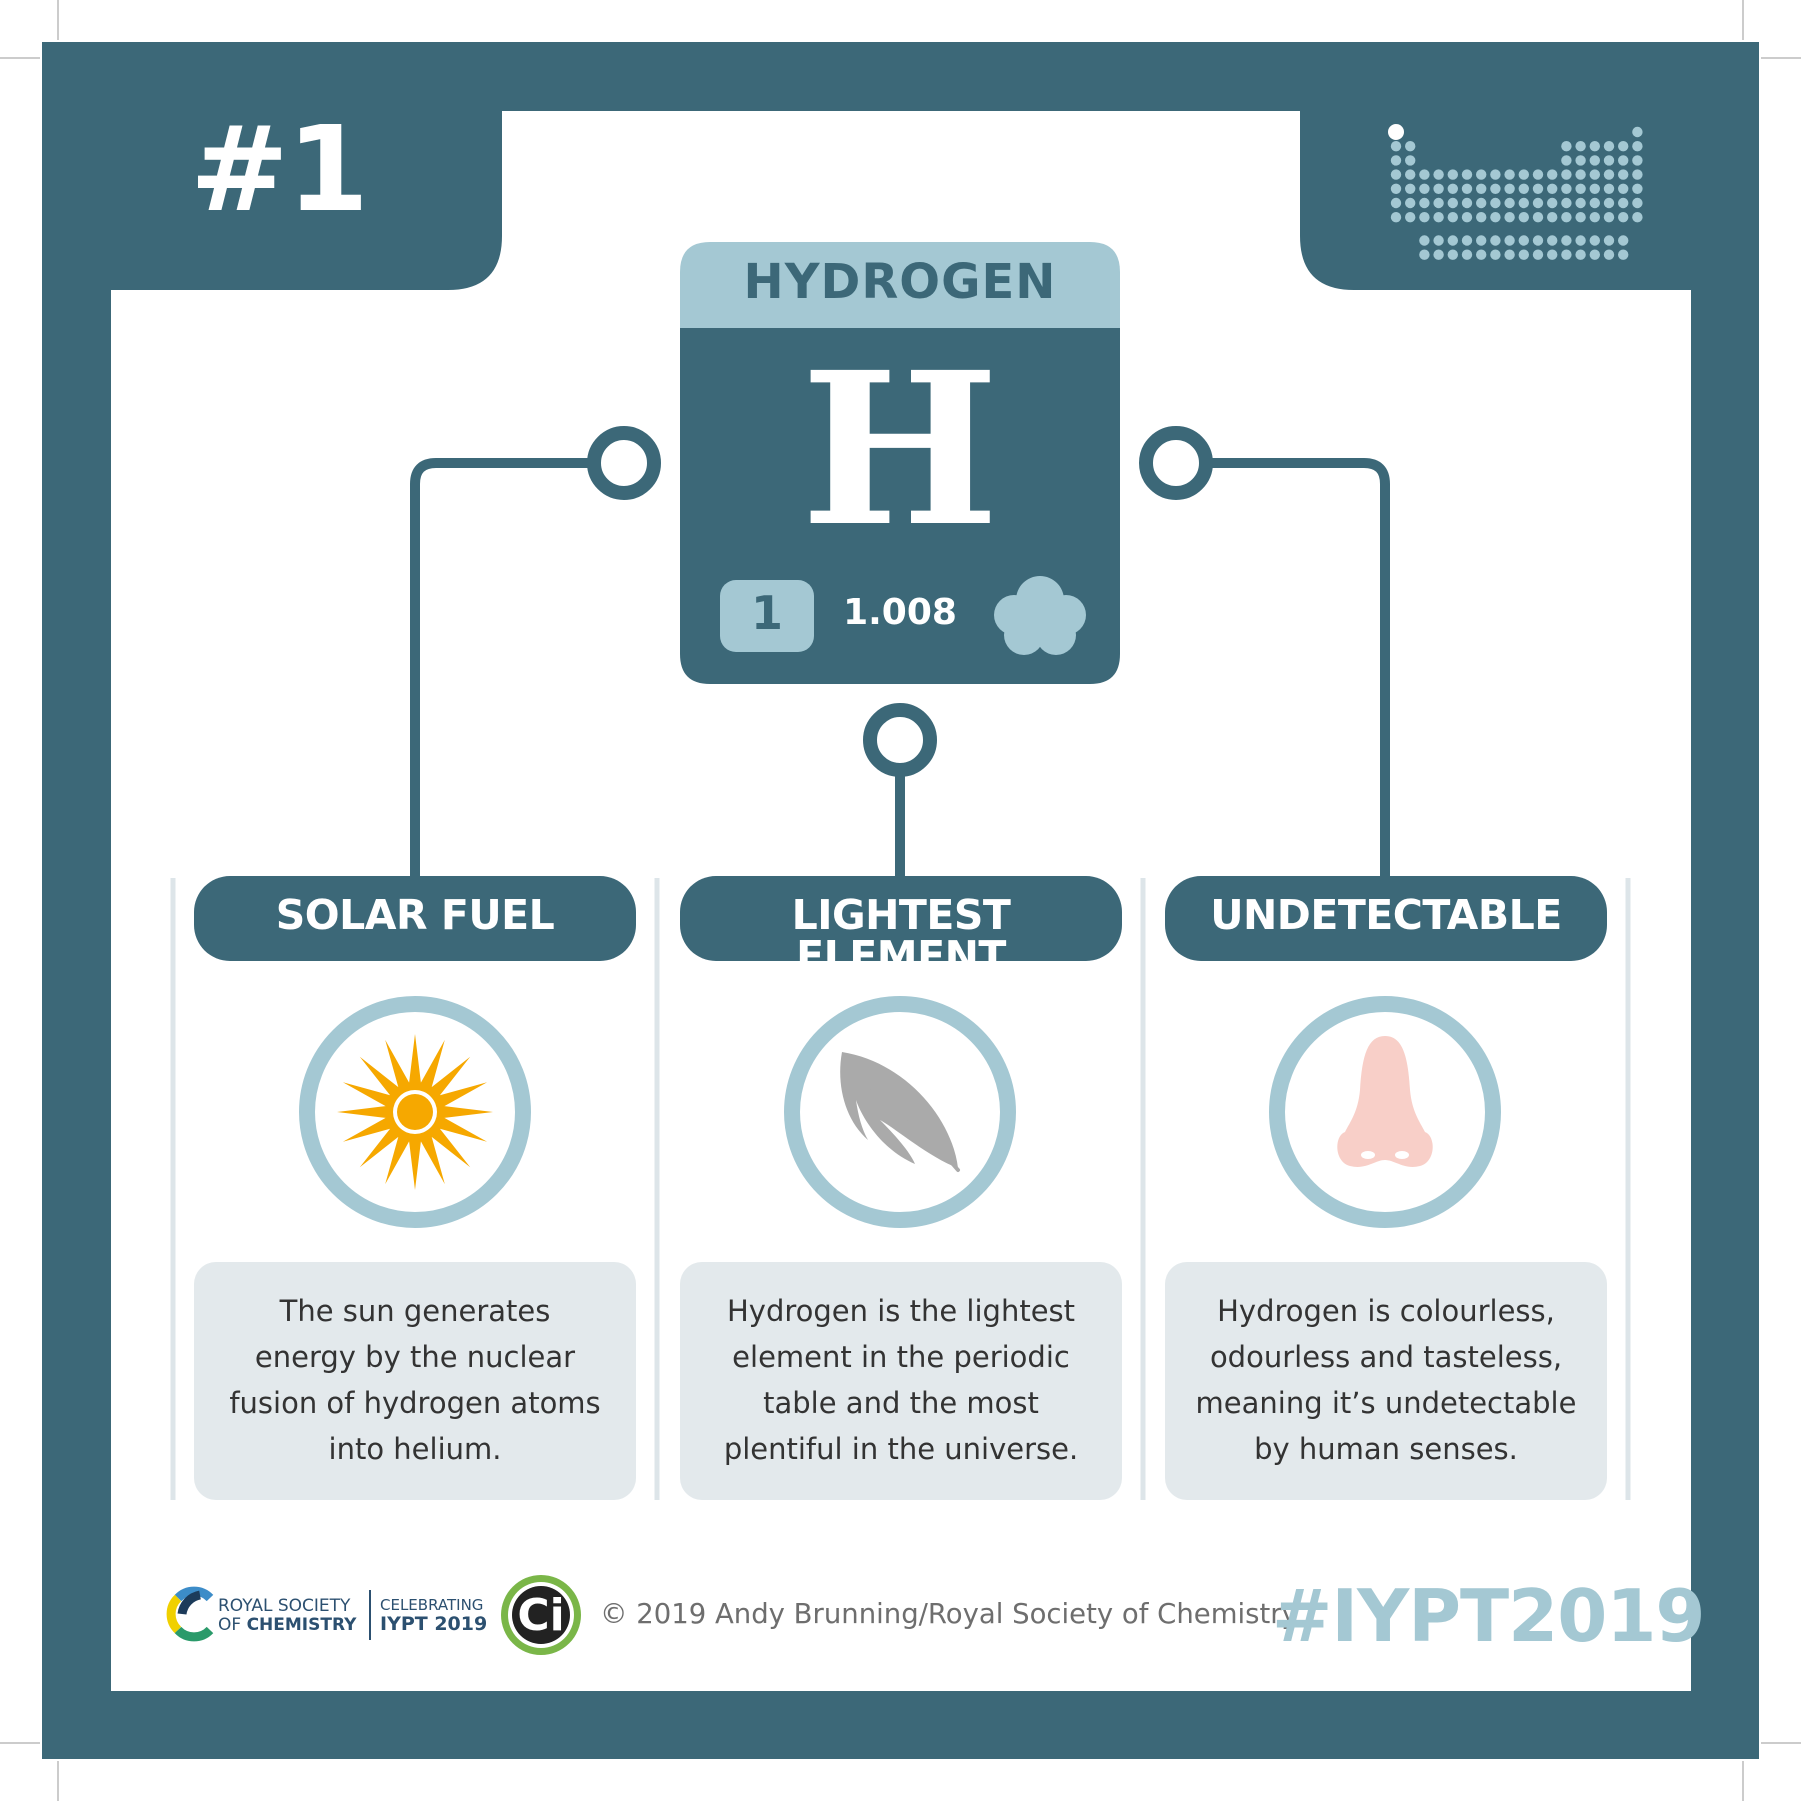  Describe the element at coordinates (1386, 915) in the screenshot. I see `fact-title-undetectable: UNDETECTABLE` at that location.